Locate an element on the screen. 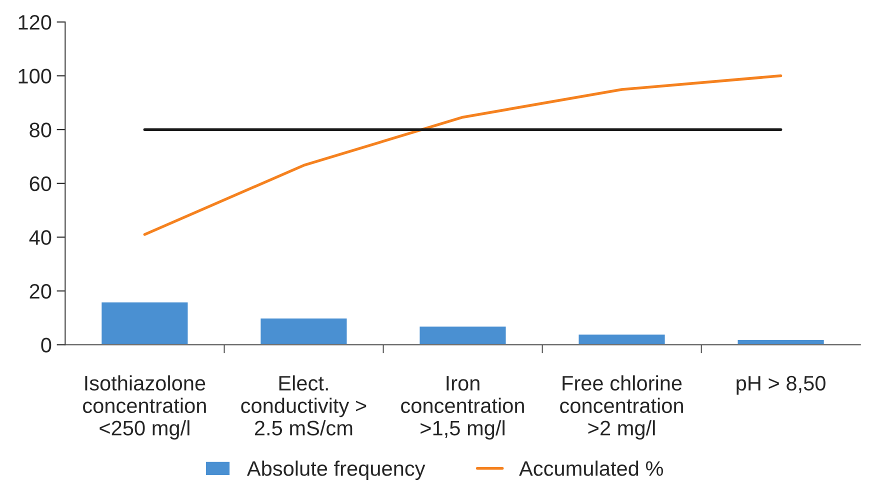 This screenshot has height=489, width=869. x-tick-label: Isothiazolone concentration <250 mg/l is located at coordinates (144, 407).